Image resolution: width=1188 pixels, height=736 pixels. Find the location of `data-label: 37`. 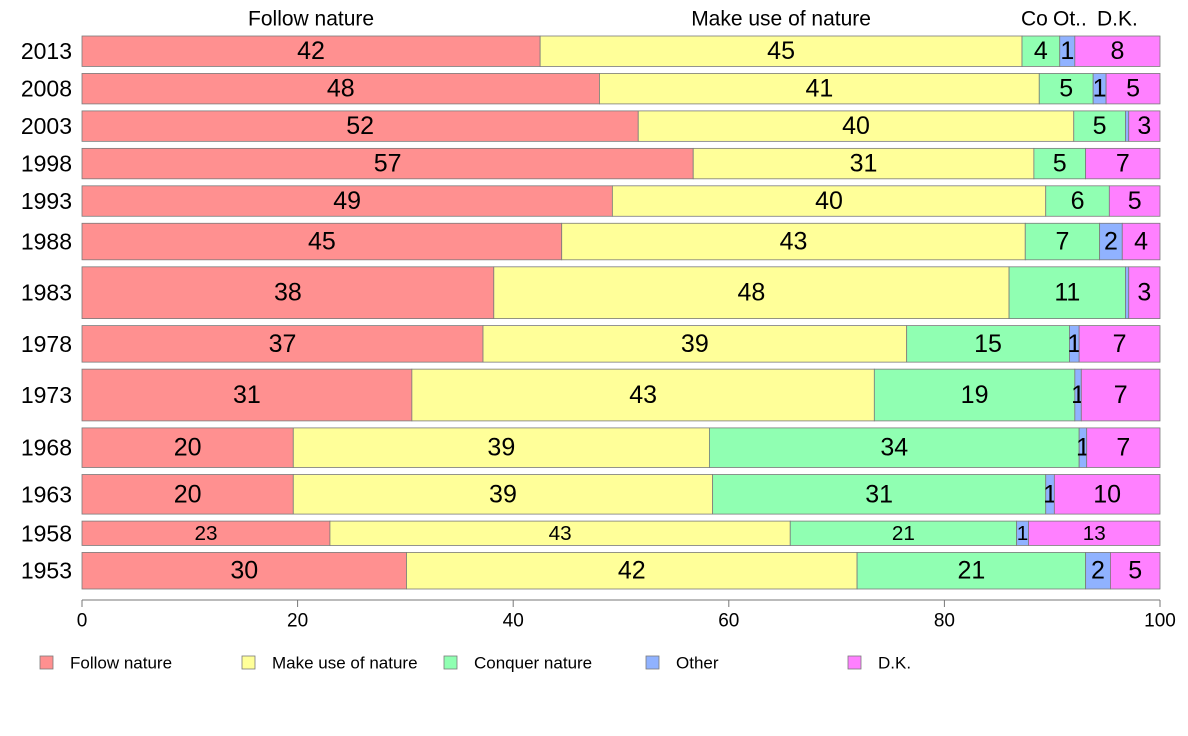

data-label: 37 is located at coordinates (283, 344).